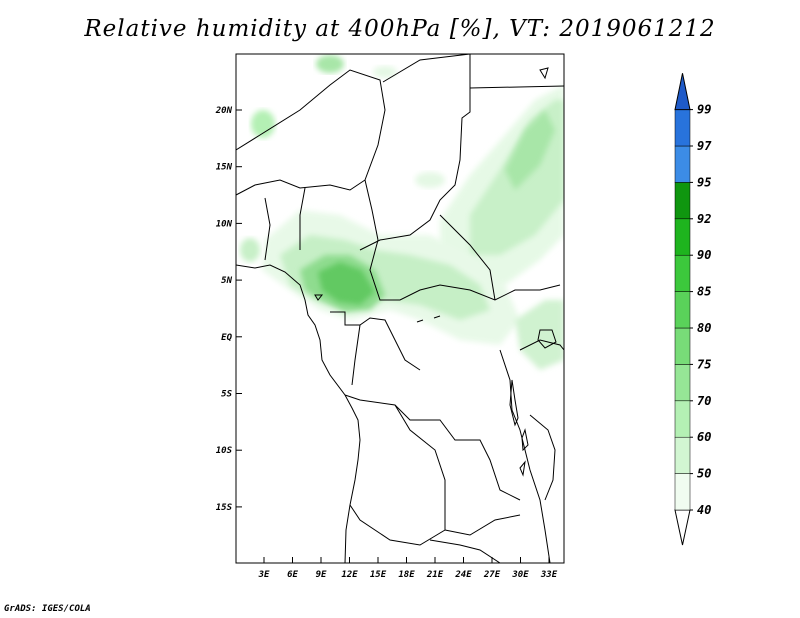 Image resolution: width=800 pixels, height=618 pixels. What do you see at coordinates (47, 609) in the screenshot?
I see `credit-text: GrADS: IGES/COLA` at bounding box center [47, 609].